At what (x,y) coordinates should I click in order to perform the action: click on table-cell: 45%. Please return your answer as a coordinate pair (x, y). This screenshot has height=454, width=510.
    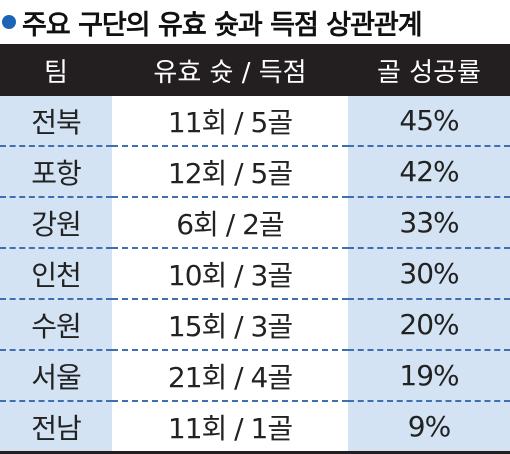
    Looking at the image, I should click on (429, 121).